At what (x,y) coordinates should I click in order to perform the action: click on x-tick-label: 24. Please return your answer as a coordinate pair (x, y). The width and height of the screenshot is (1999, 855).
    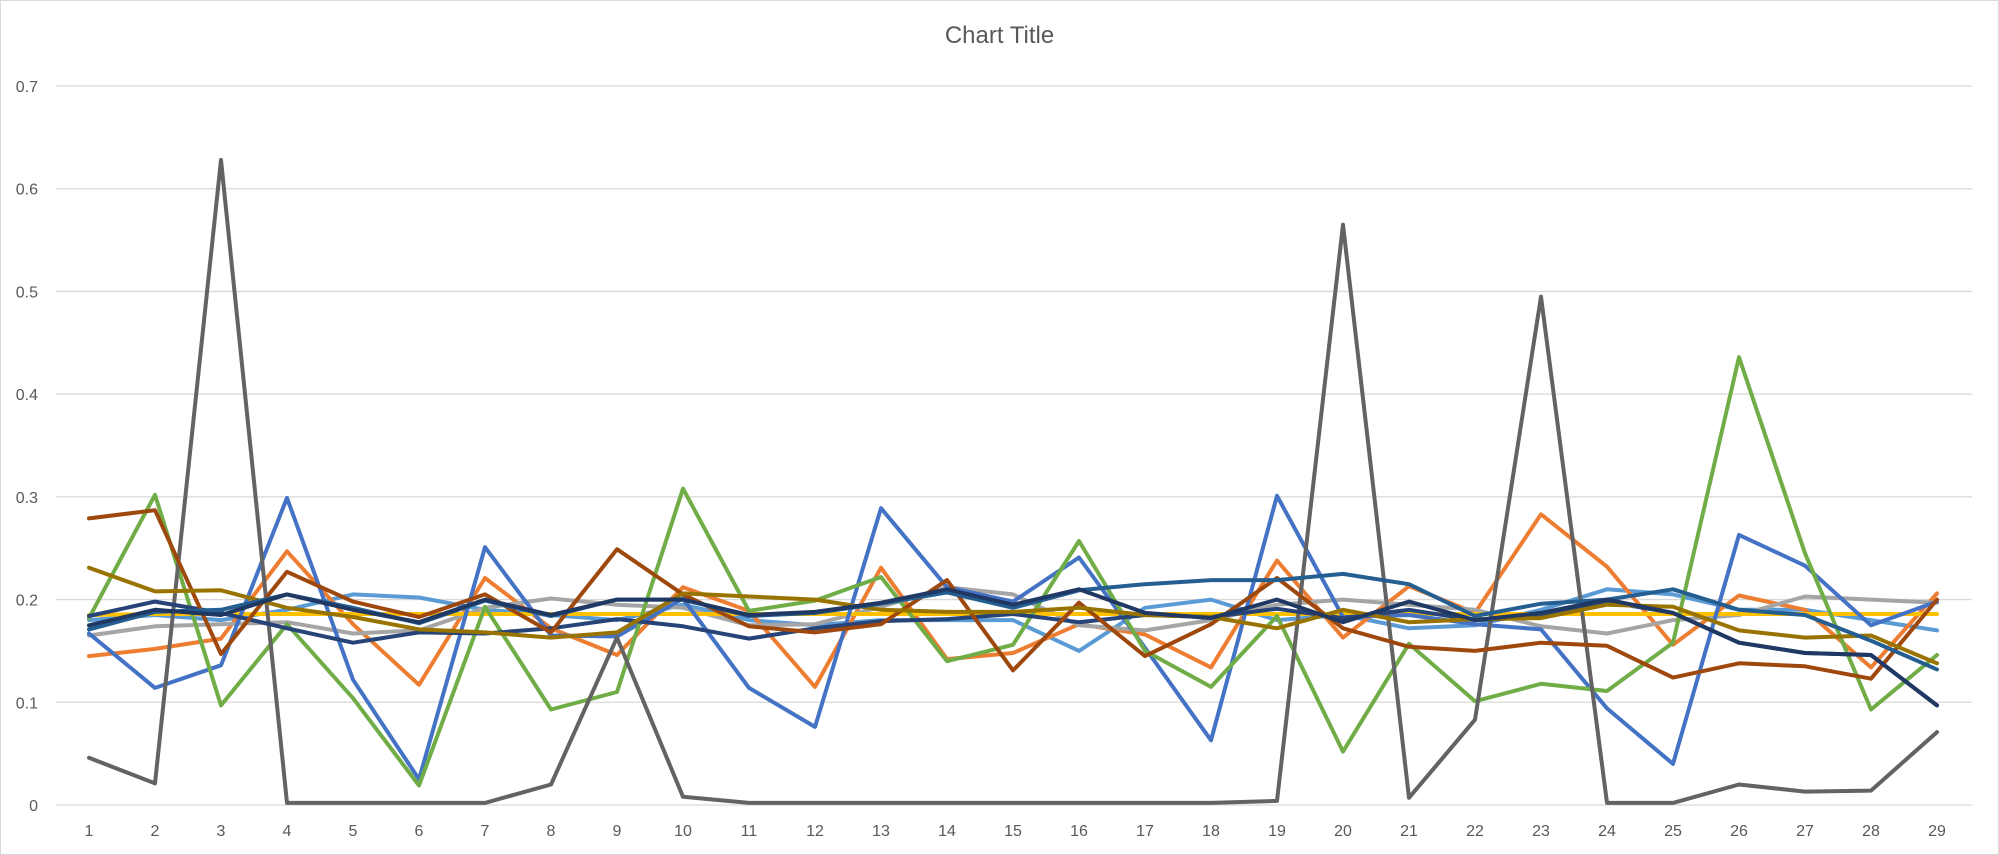
    Looking at the image, I should click on (1607, 831).